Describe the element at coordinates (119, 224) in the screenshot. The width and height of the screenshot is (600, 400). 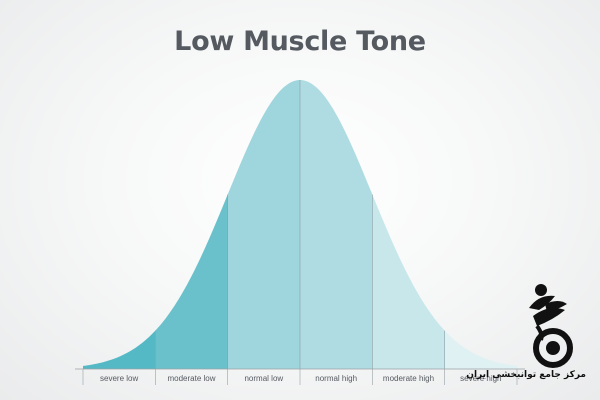
I see `segment-severe-low` at that location.